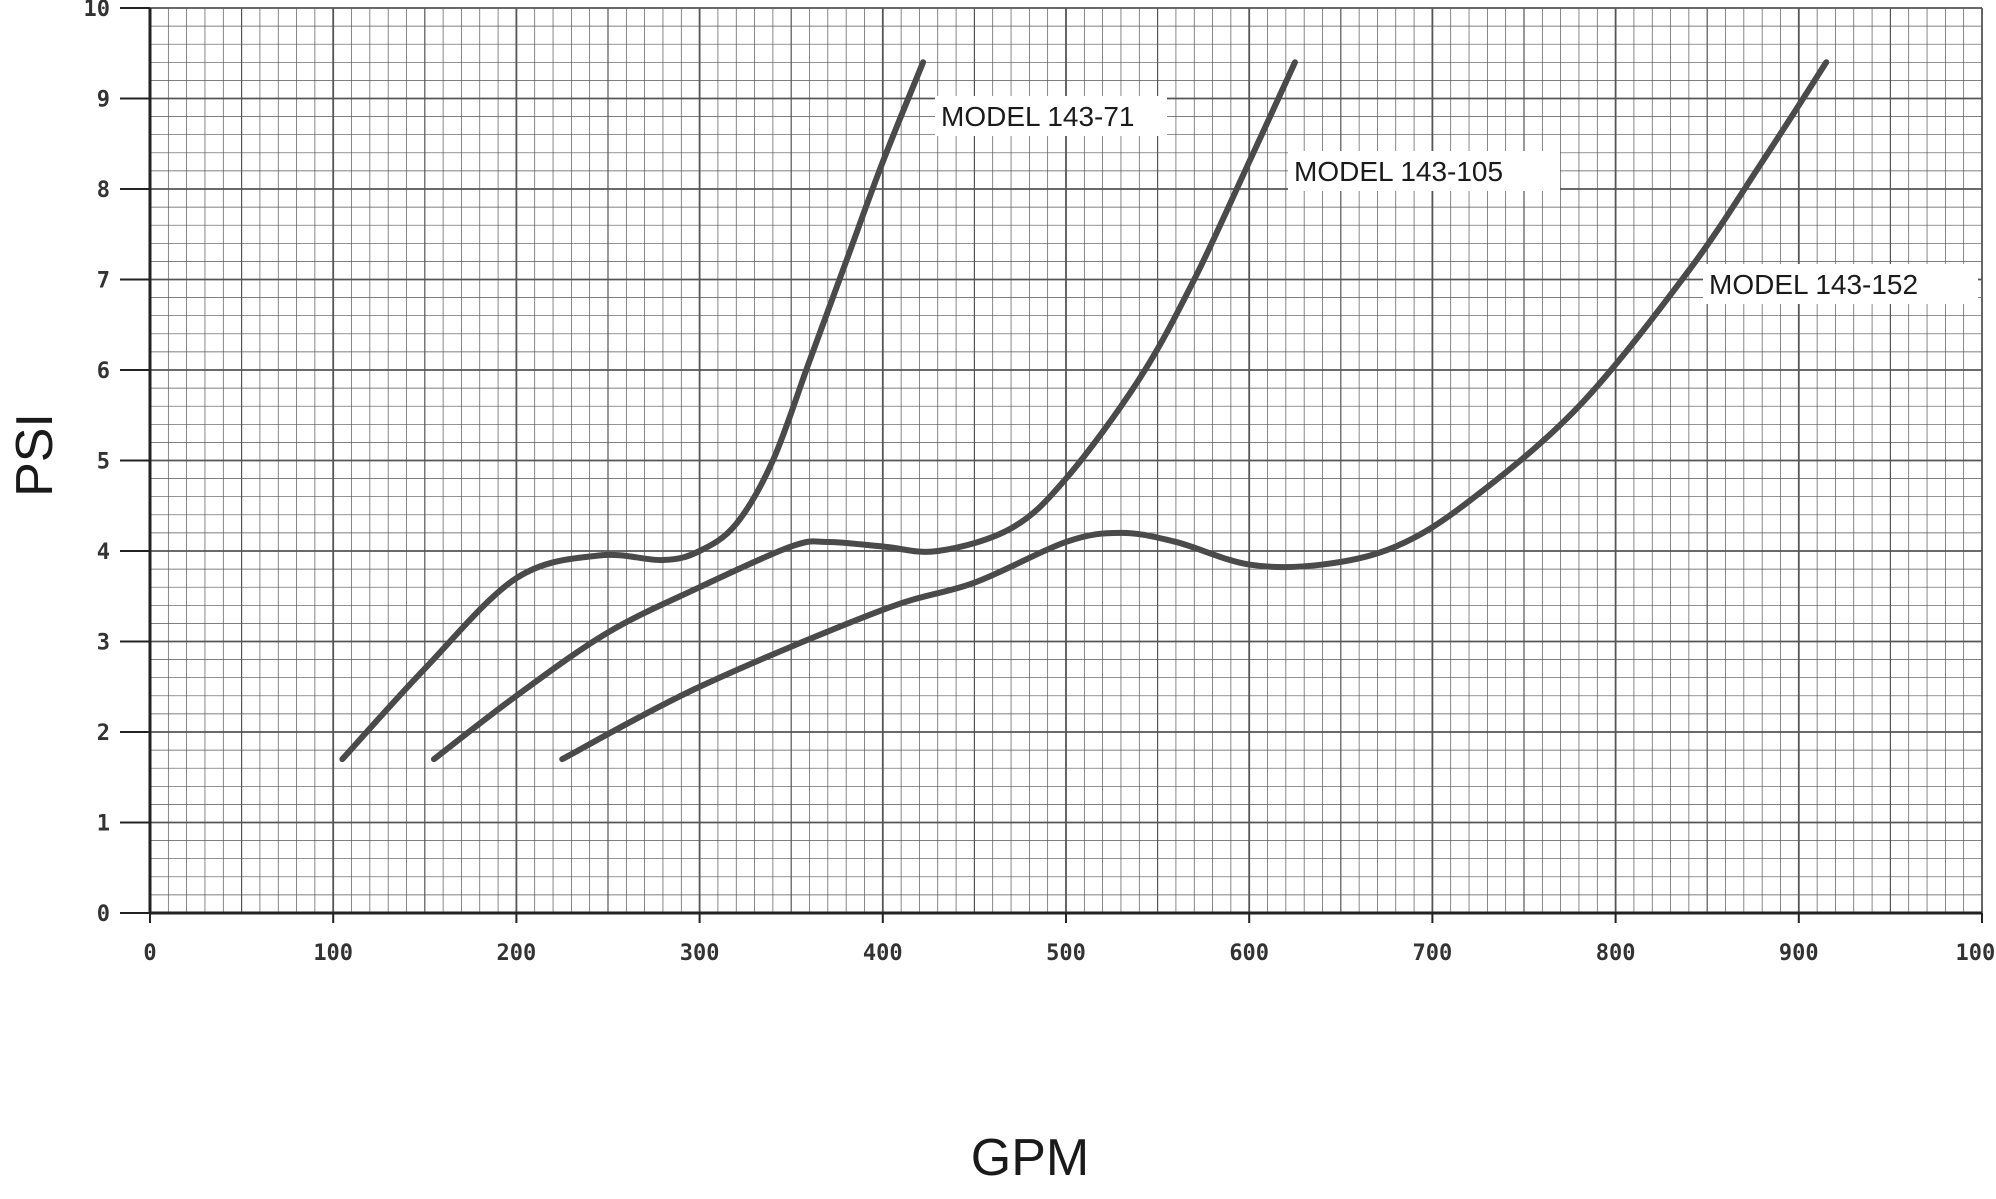 The image size is (1996, 1199). Describe the element at coordinates (1038, 116) in the screenshot. I see `series-label-1: MODEL 143-71` at that location.